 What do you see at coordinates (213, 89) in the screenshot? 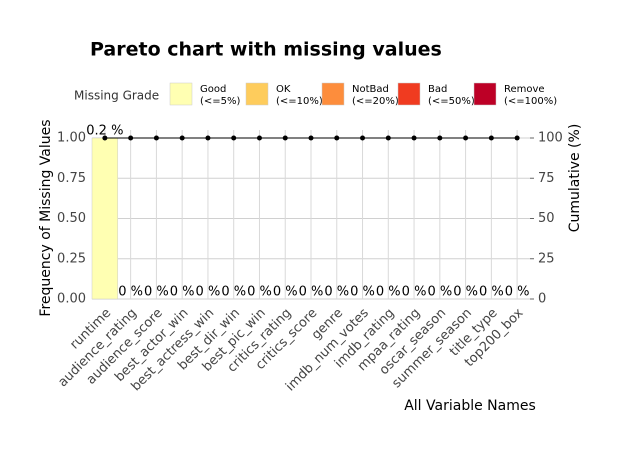
I see `legend-label: Good` at bounding box center [213, 89].